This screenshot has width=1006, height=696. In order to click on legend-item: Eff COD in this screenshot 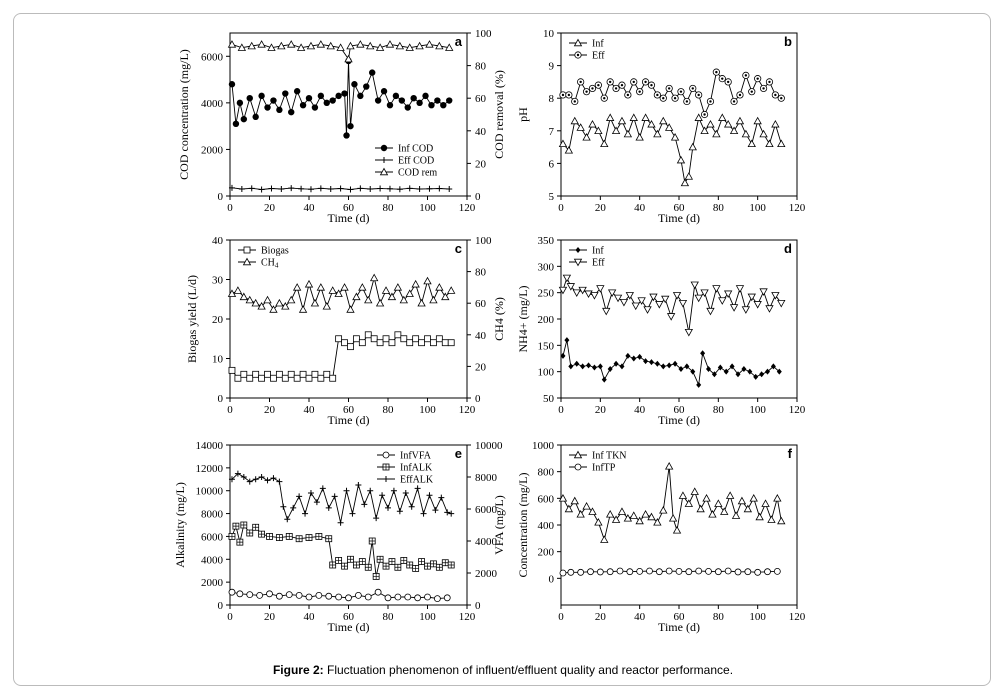, I will do `click(404, 161)`.